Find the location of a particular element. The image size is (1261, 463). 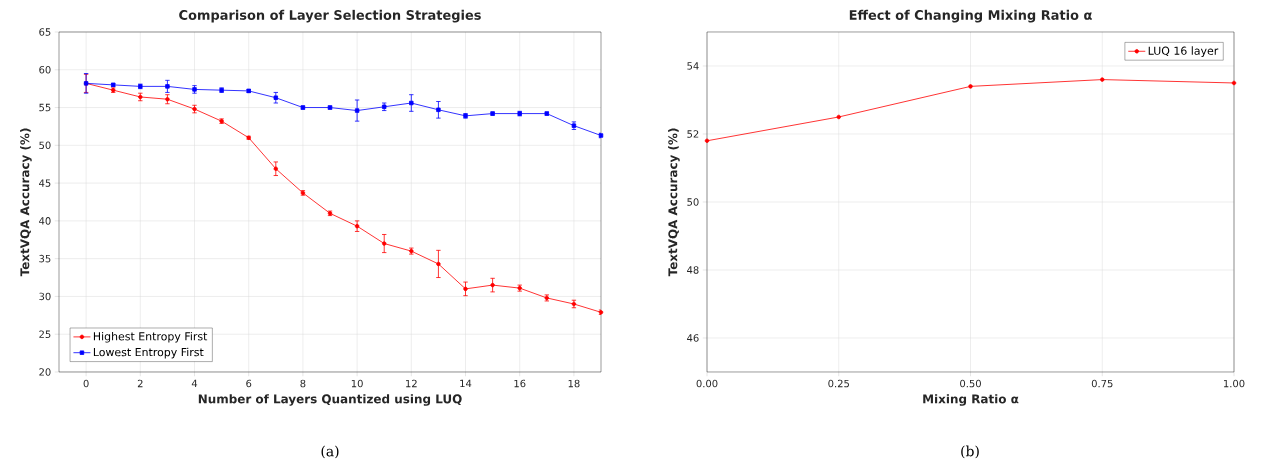

x-tick-label: 2 is located at coordinates (140, 383).